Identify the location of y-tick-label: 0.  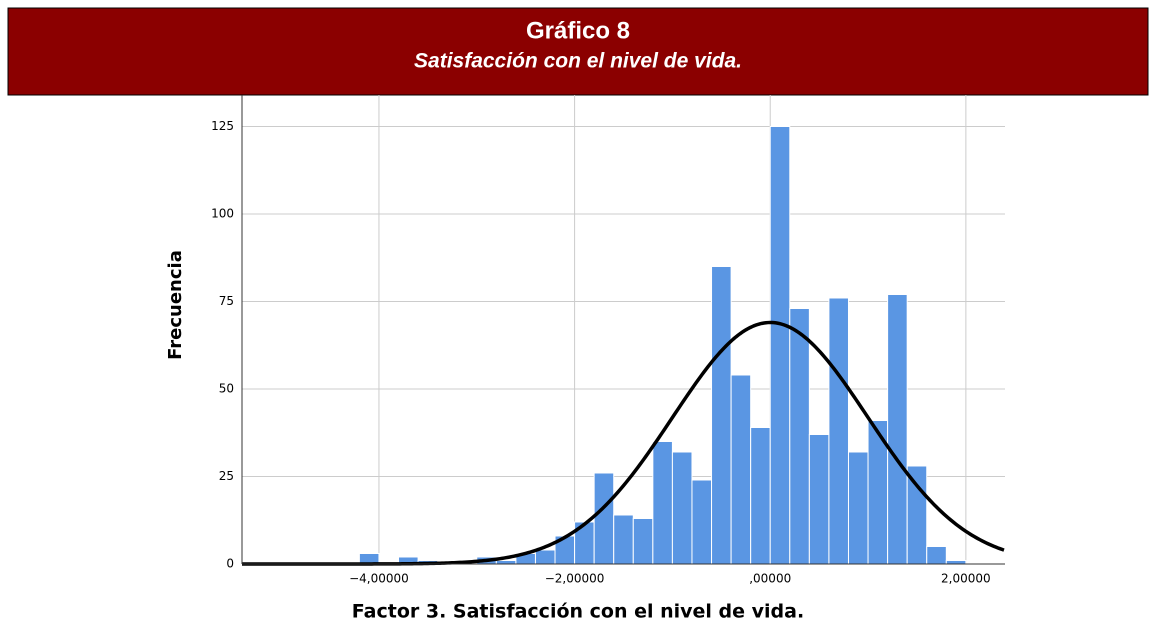
(230, 564).